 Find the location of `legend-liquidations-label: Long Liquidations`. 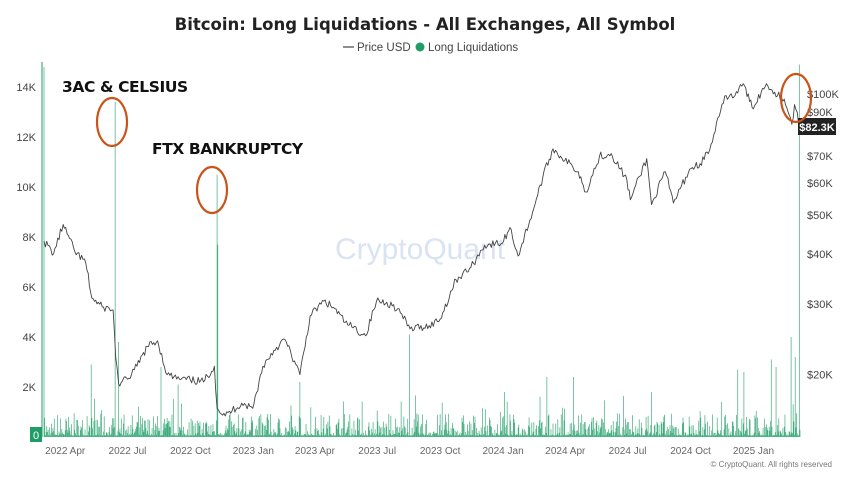

legend-liquidations-label: Long Liquidations is located at coordinates (473, 48).